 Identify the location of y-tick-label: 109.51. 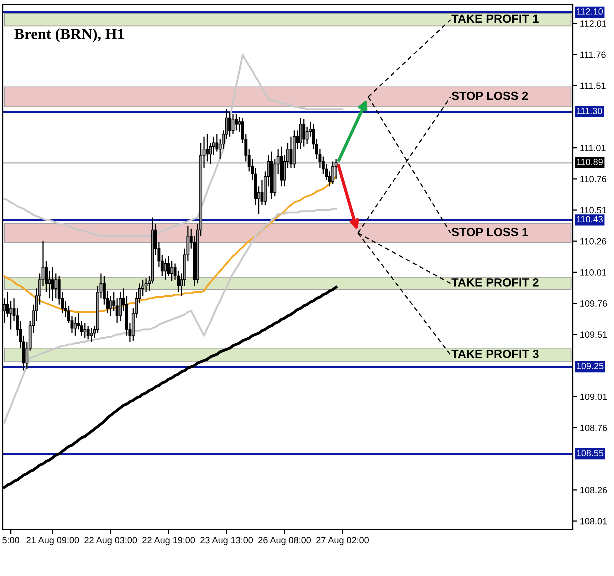
(594, 335).